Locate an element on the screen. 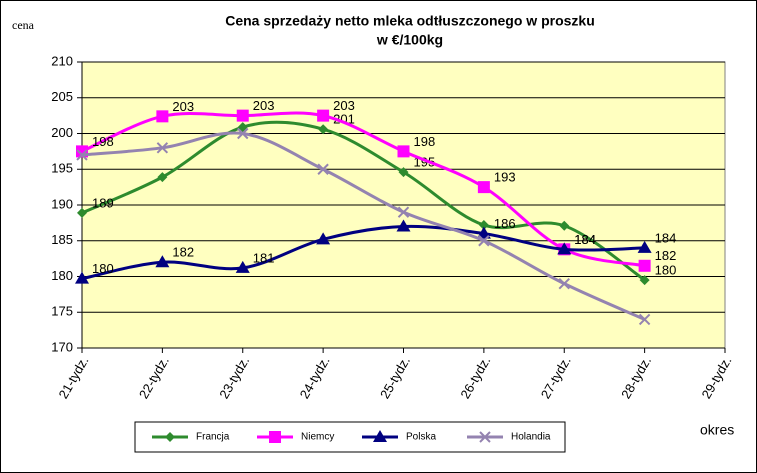 This screenshot has height=473, width=757. y-tick-label: 210 is located at coordinates (62, 60).